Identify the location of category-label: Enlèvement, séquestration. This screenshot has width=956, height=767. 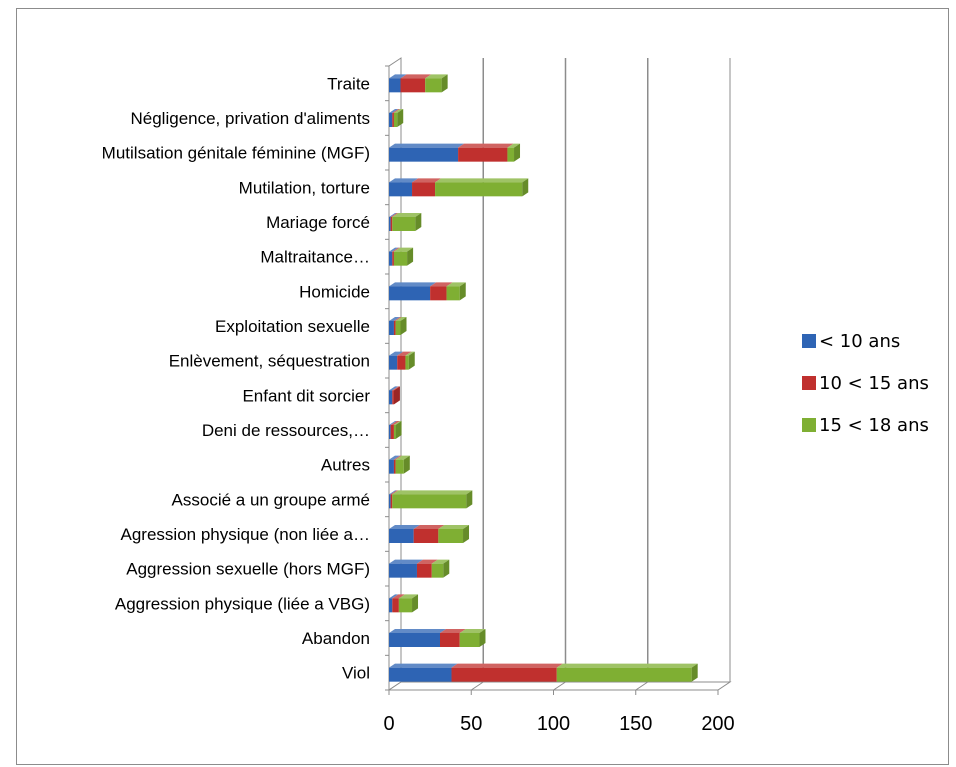
(269, 361).